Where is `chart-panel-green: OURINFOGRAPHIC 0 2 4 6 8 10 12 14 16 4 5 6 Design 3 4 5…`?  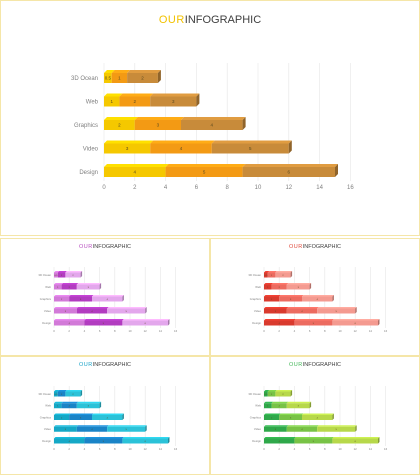 chart-panel-green: OURINFOGRAPHIC 0 2 4 6 8 10 12 14 16 4 5 6 Design 3 4 5… is located at coordinates (315, 415).